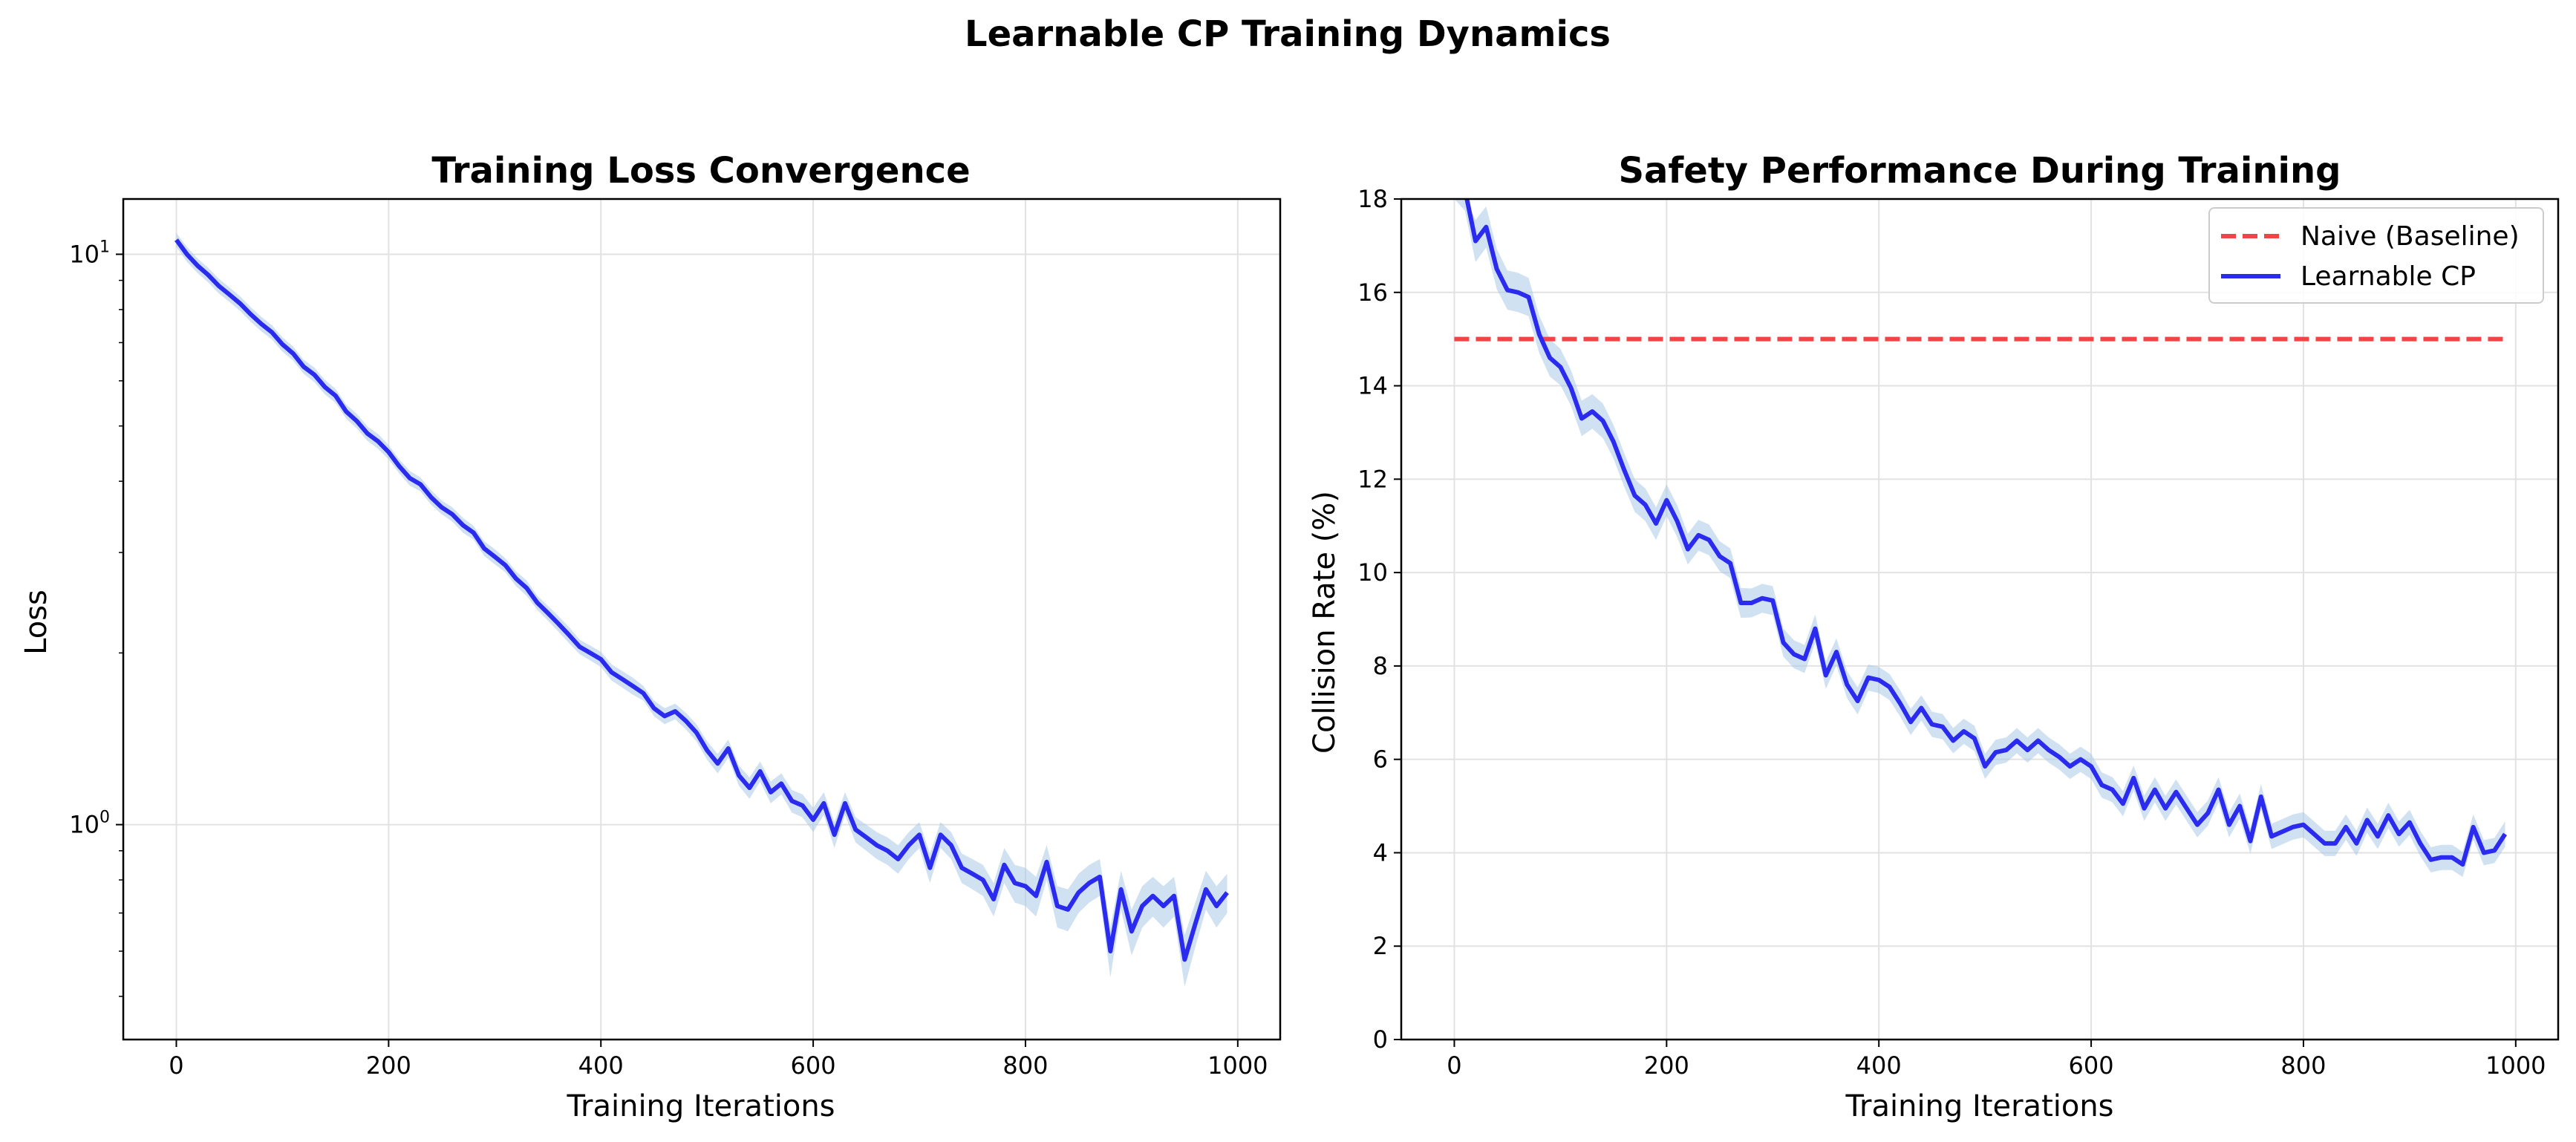 The image size is (2576, 1142). Describe the element at coordinates (700, 1106) in the screenshot. I see `loss-chart-xlabel: Training Iterations` at that location.